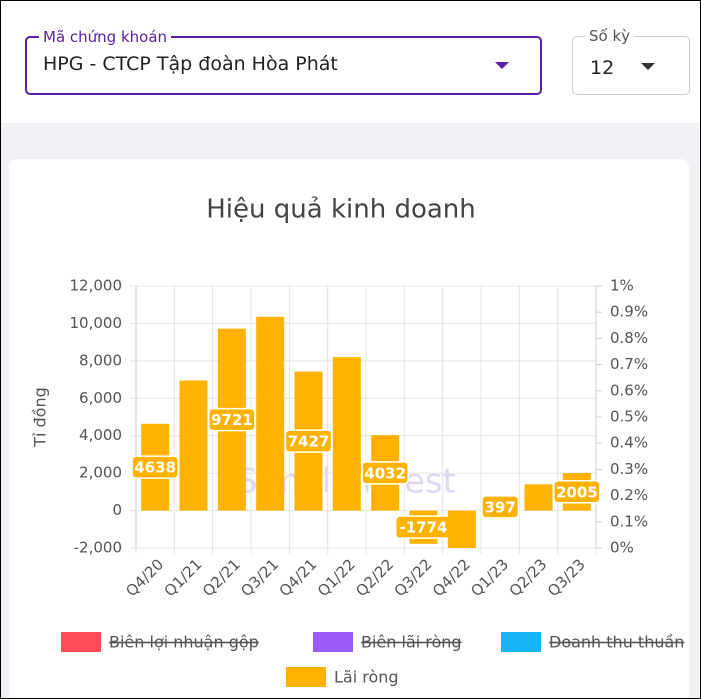 This screenshot has height=699, width=701. Describe the element at coordinates (40, 417) in the screenshot. I see `y-axis-label: Tỉ đồng` at that location.